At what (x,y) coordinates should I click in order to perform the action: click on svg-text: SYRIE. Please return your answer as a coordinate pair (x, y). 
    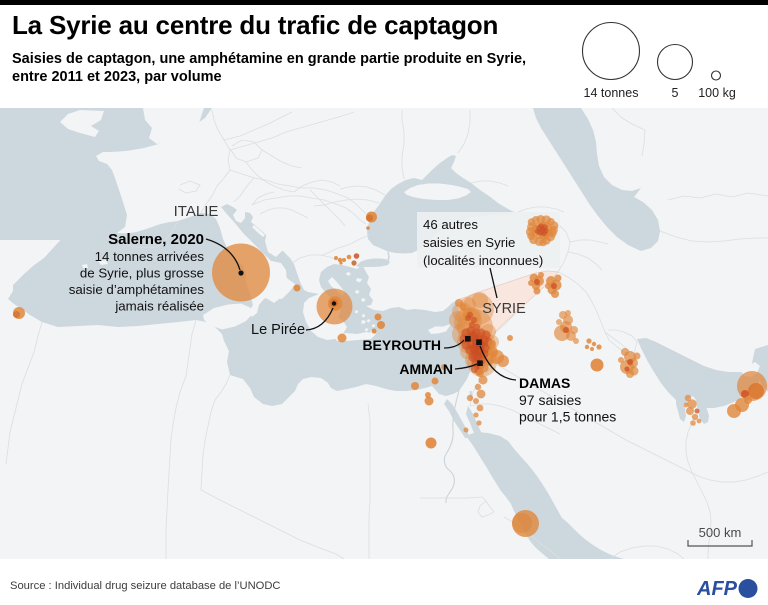
    Looking at the image, I should click on (504, 309).